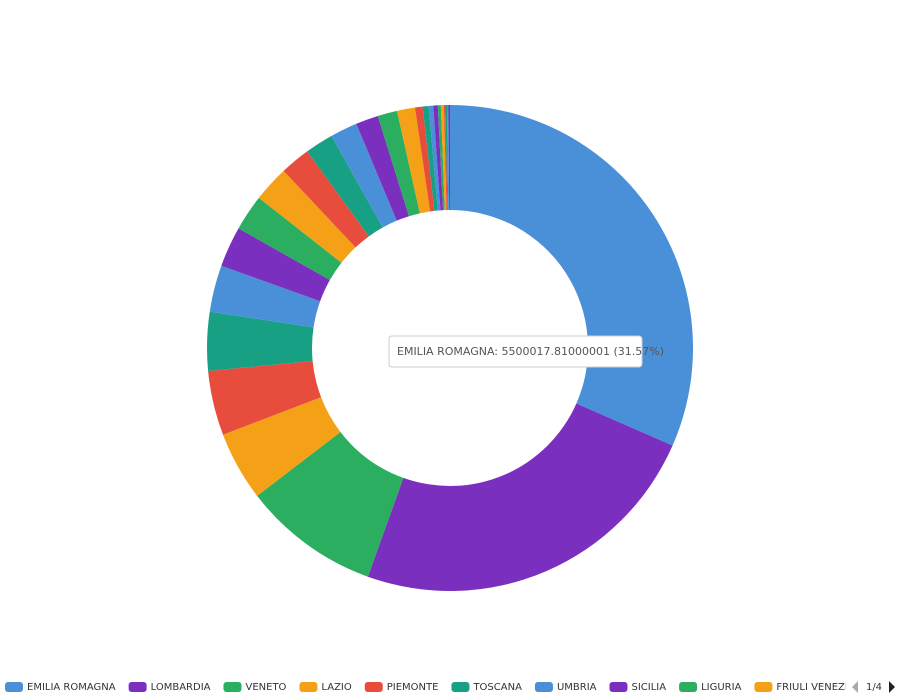 Image resolution: width=900 pixels, height=697 pixels. What do you see at coordinates (181, 687) in the screenshot?
I see `legend-label: LOMBARDIA` at bounding box center [181, 687].